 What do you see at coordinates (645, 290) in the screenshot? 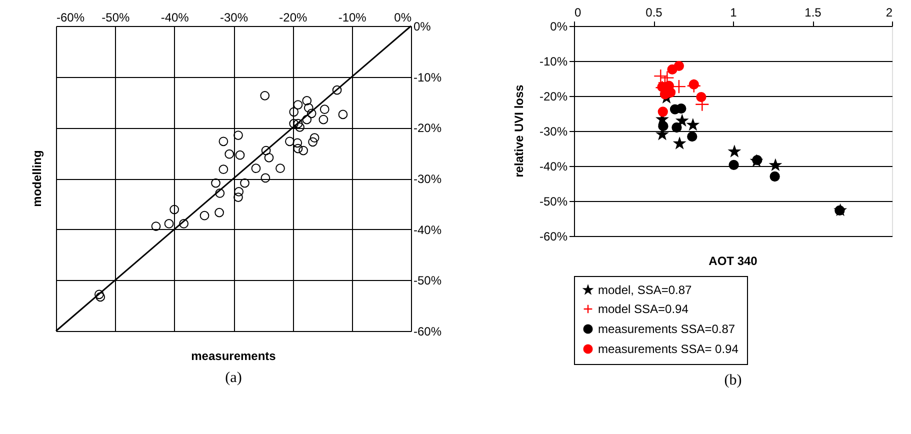
I see `legend-label: model, SSA=0.87` at bounding box center [645, 290].